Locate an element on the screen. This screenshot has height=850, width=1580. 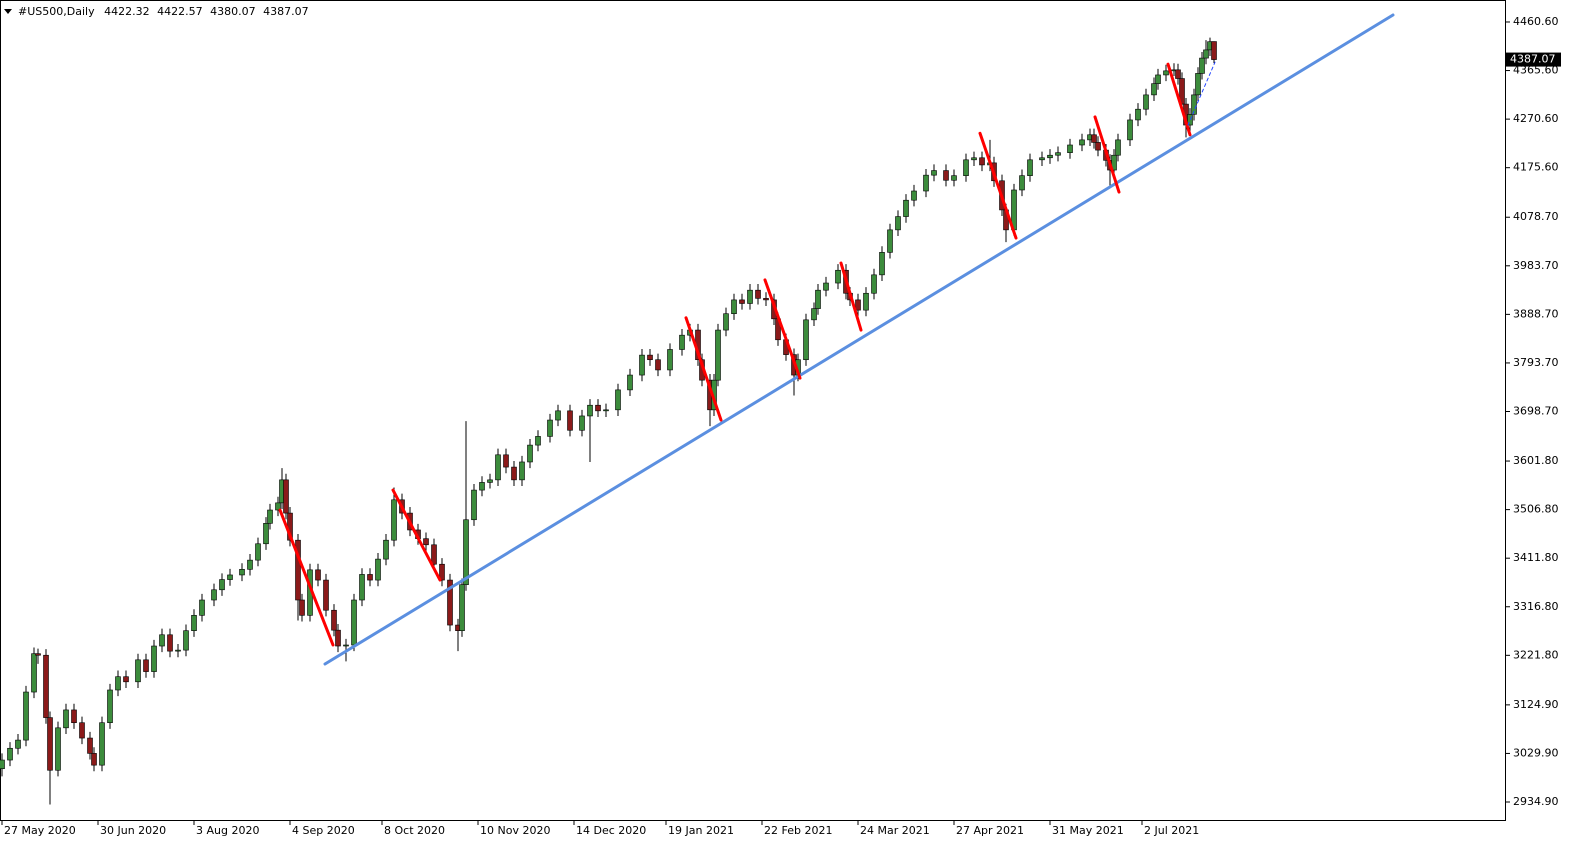
y-tick-label: 3601.80 is located at coordinates (1536, 460).